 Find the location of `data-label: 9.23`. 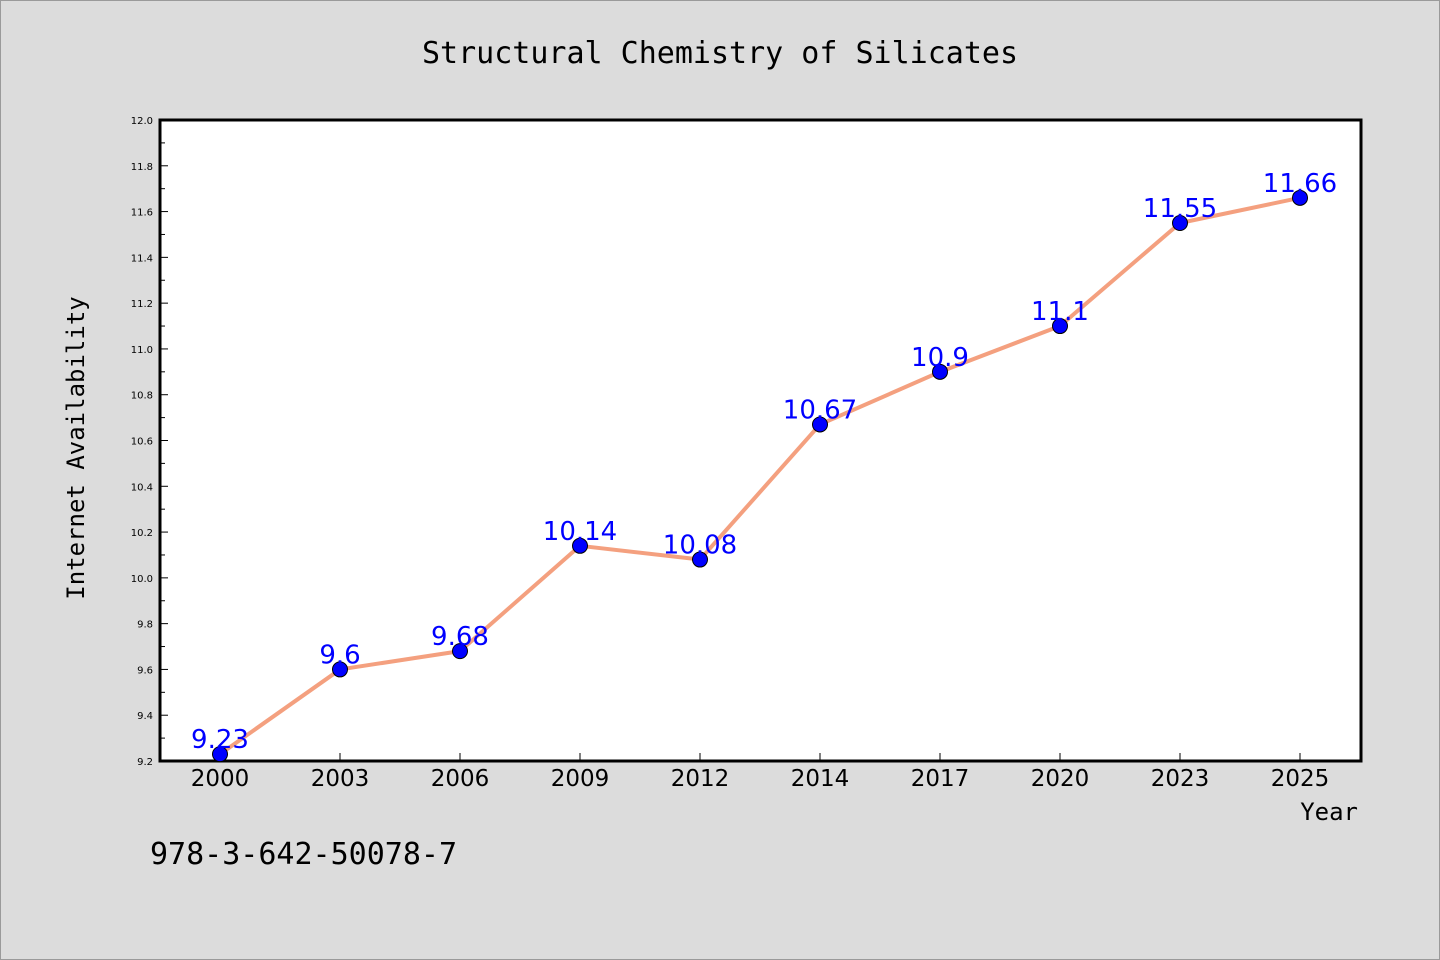

data-label: 9.23 is located at coordinates (220, 740).